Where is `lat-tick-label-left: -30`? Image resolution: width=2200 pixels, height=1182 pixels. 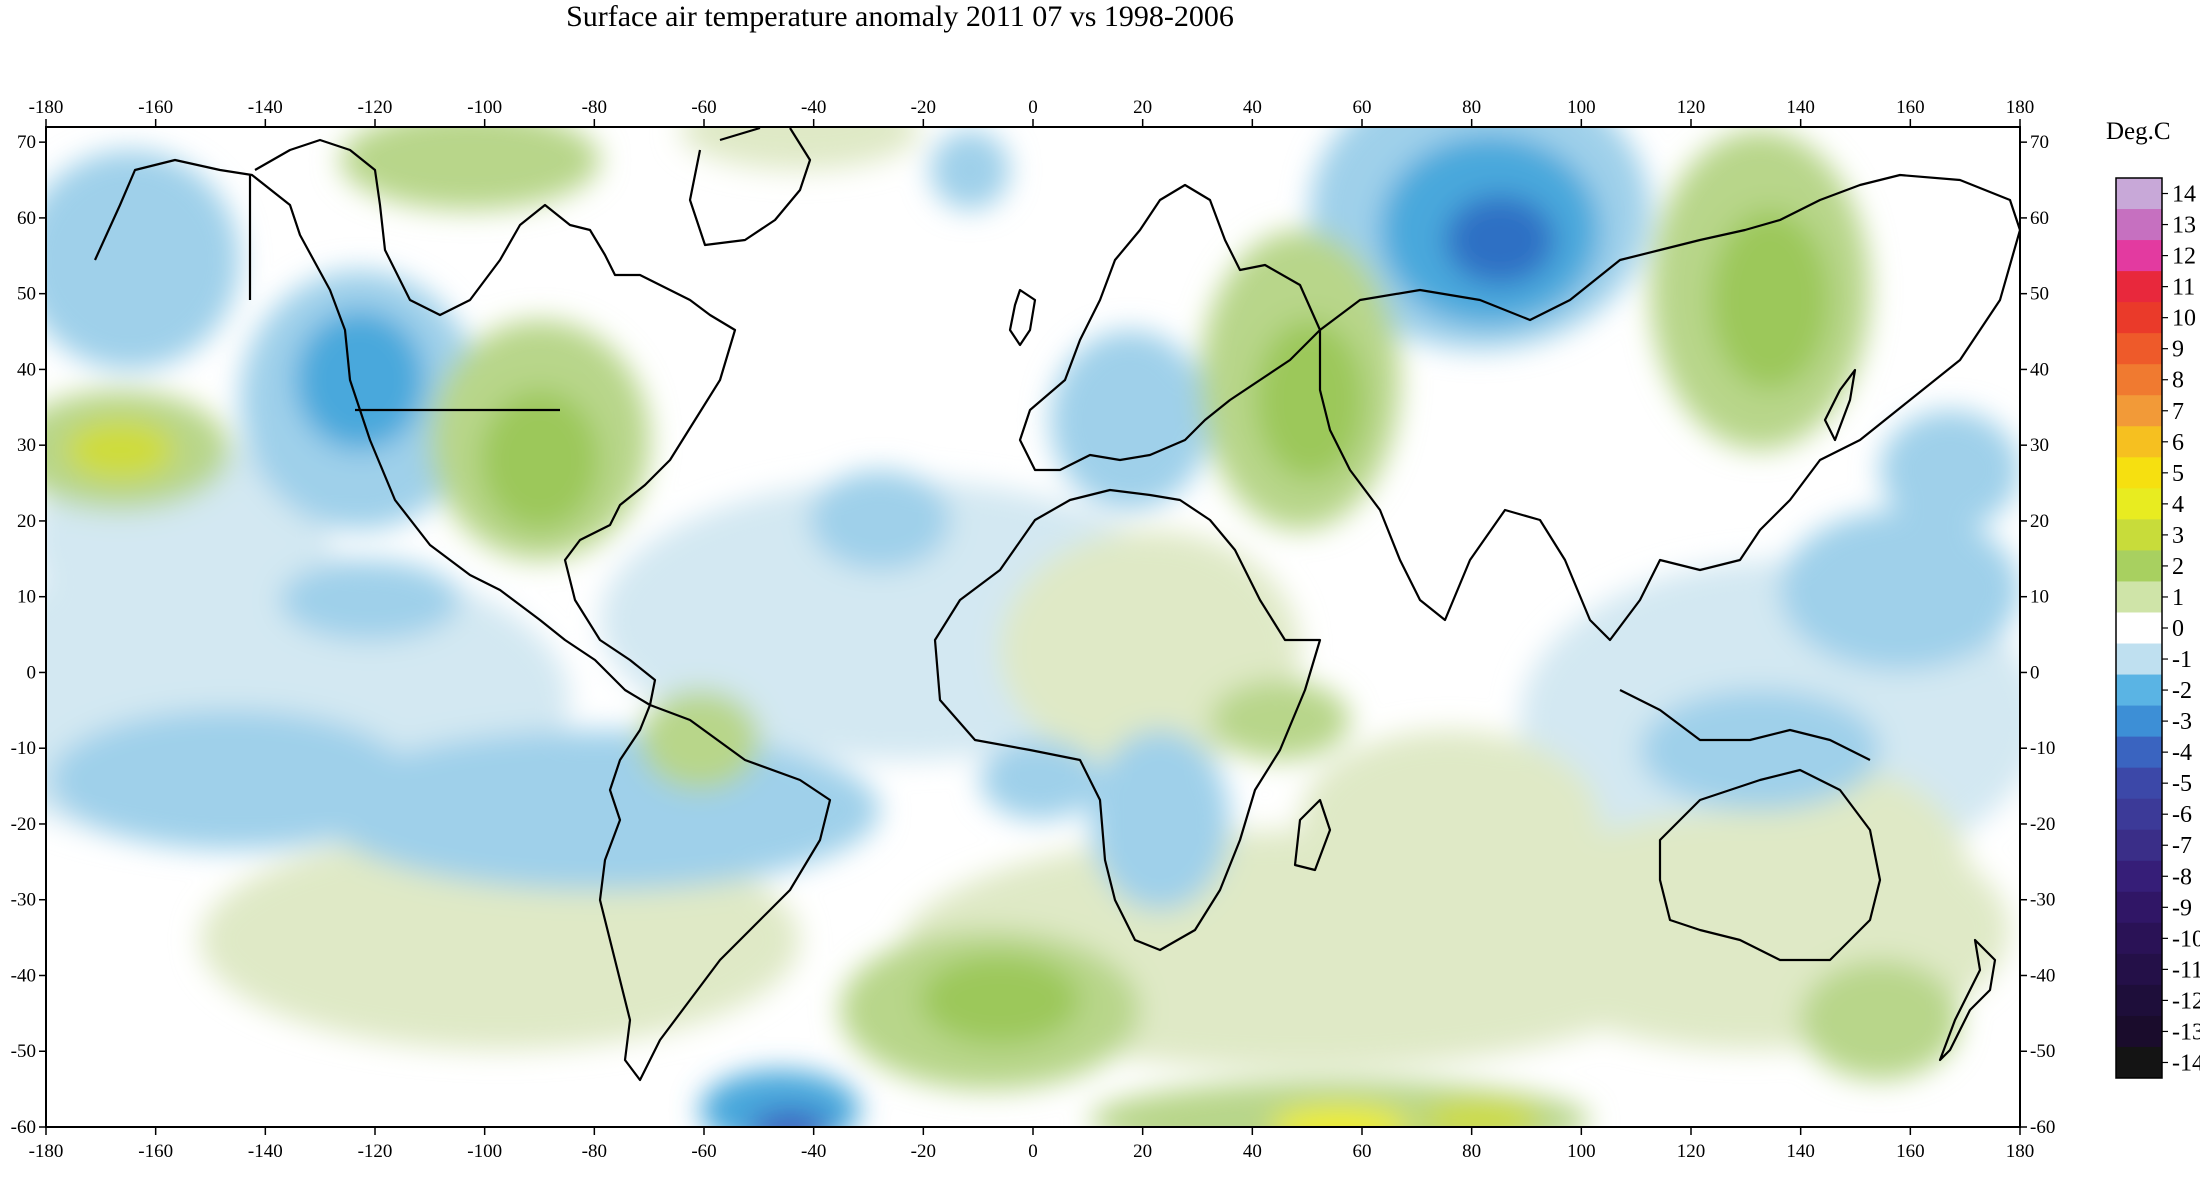 lat-tick-label-left: -30 is located at coordinates (23, 900).